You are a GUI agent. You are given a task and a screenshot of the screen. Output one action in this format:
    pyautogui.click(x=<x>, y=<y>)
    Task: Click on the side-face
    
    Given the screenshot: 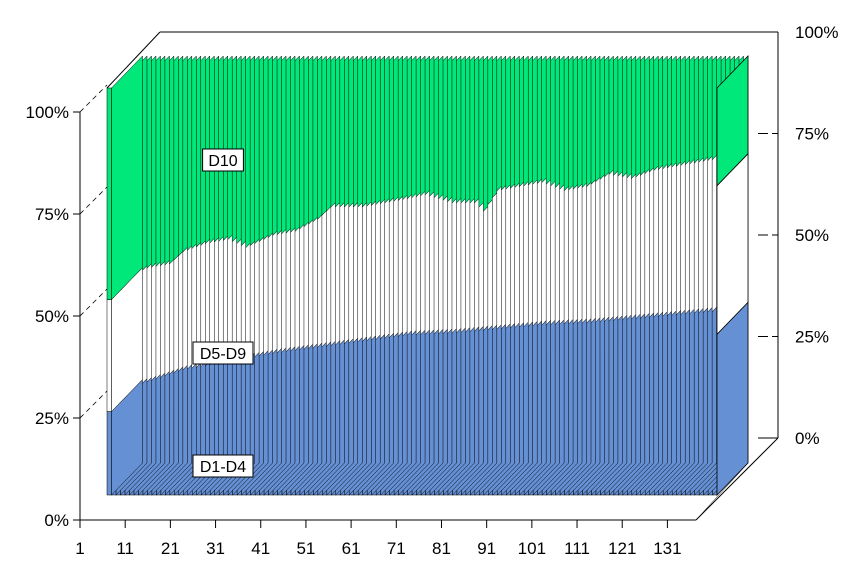 What is the action you would take?
    pyautogui.click(x=732, y=275)
    